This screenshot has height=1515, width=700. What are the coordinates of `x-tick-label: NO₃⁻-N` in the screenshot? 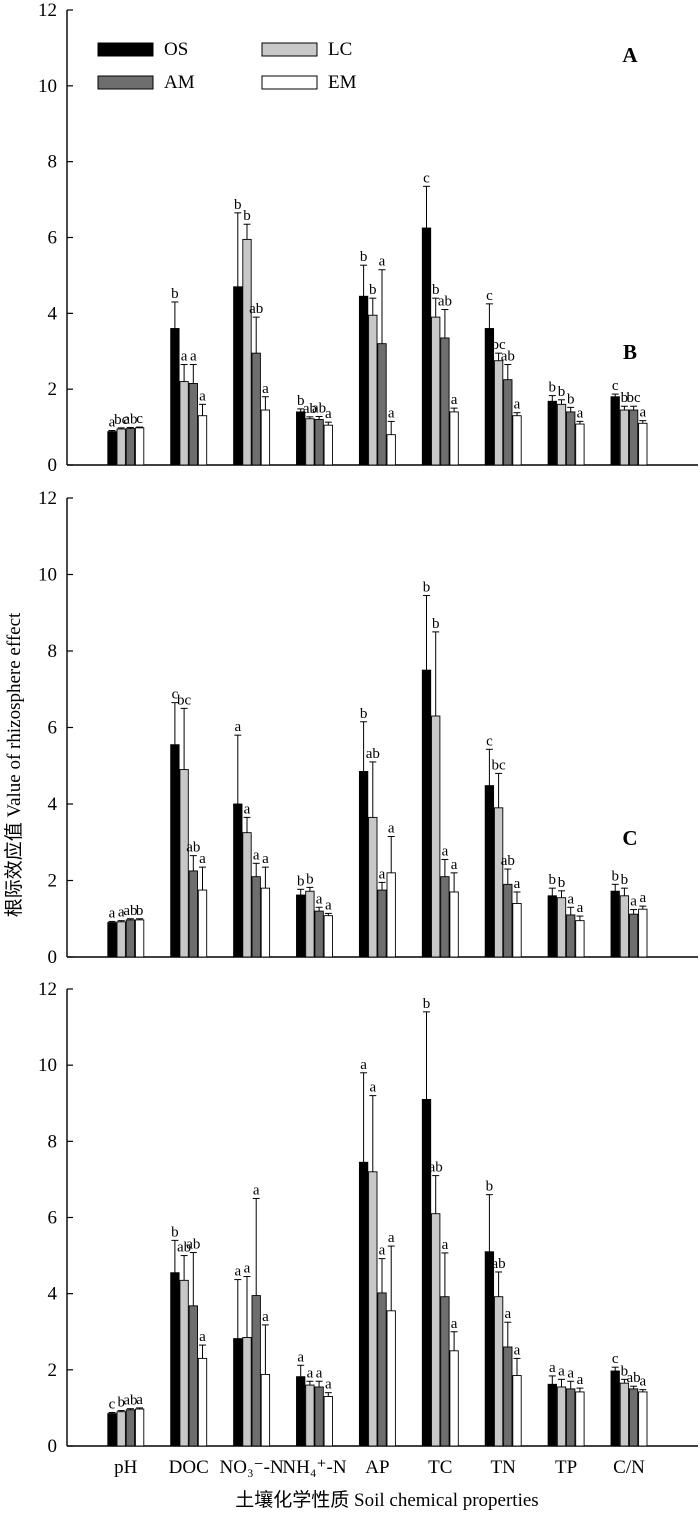 It's located at (252, 1467).